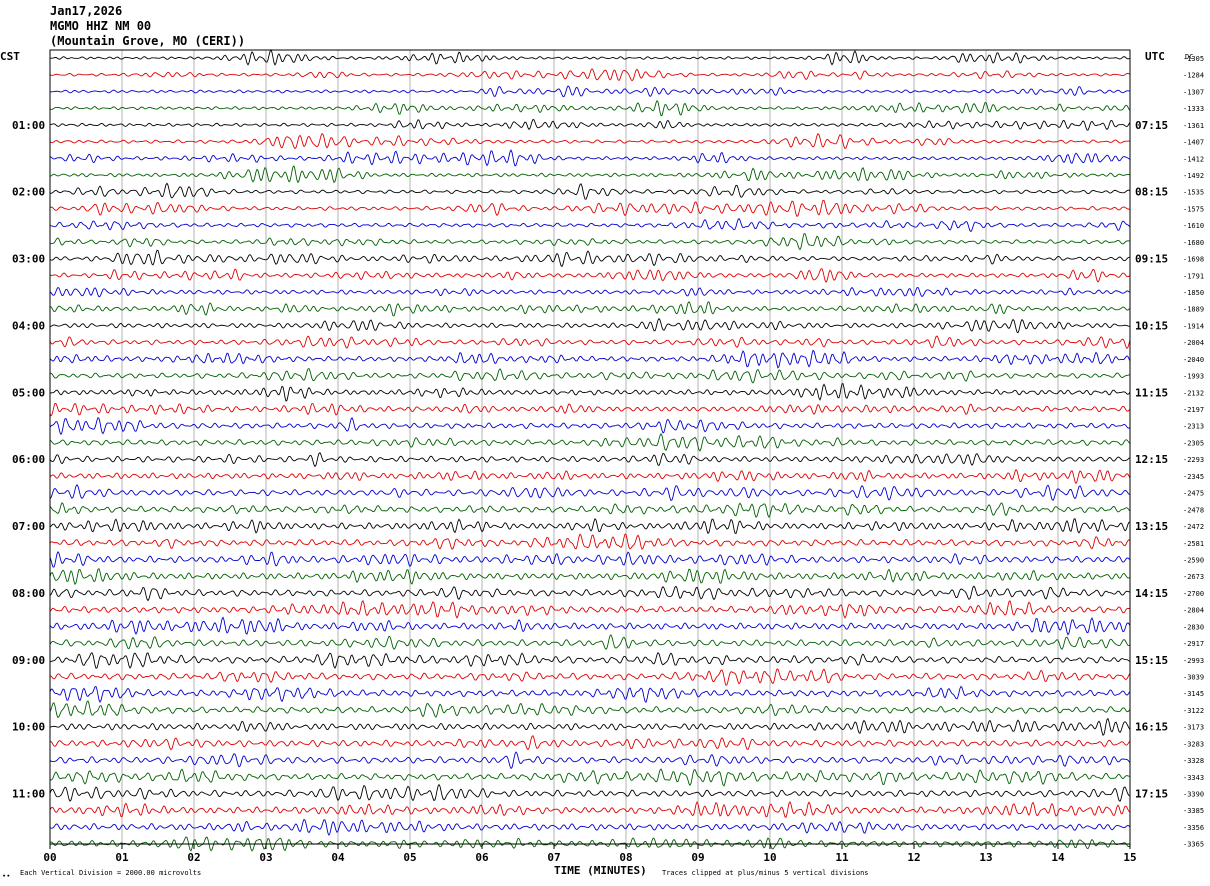 The image size is (1210, 886). Describe the element at coordinates (1193, 310) in the screenshot. I see `dc-offset-label: -1889` at that location.